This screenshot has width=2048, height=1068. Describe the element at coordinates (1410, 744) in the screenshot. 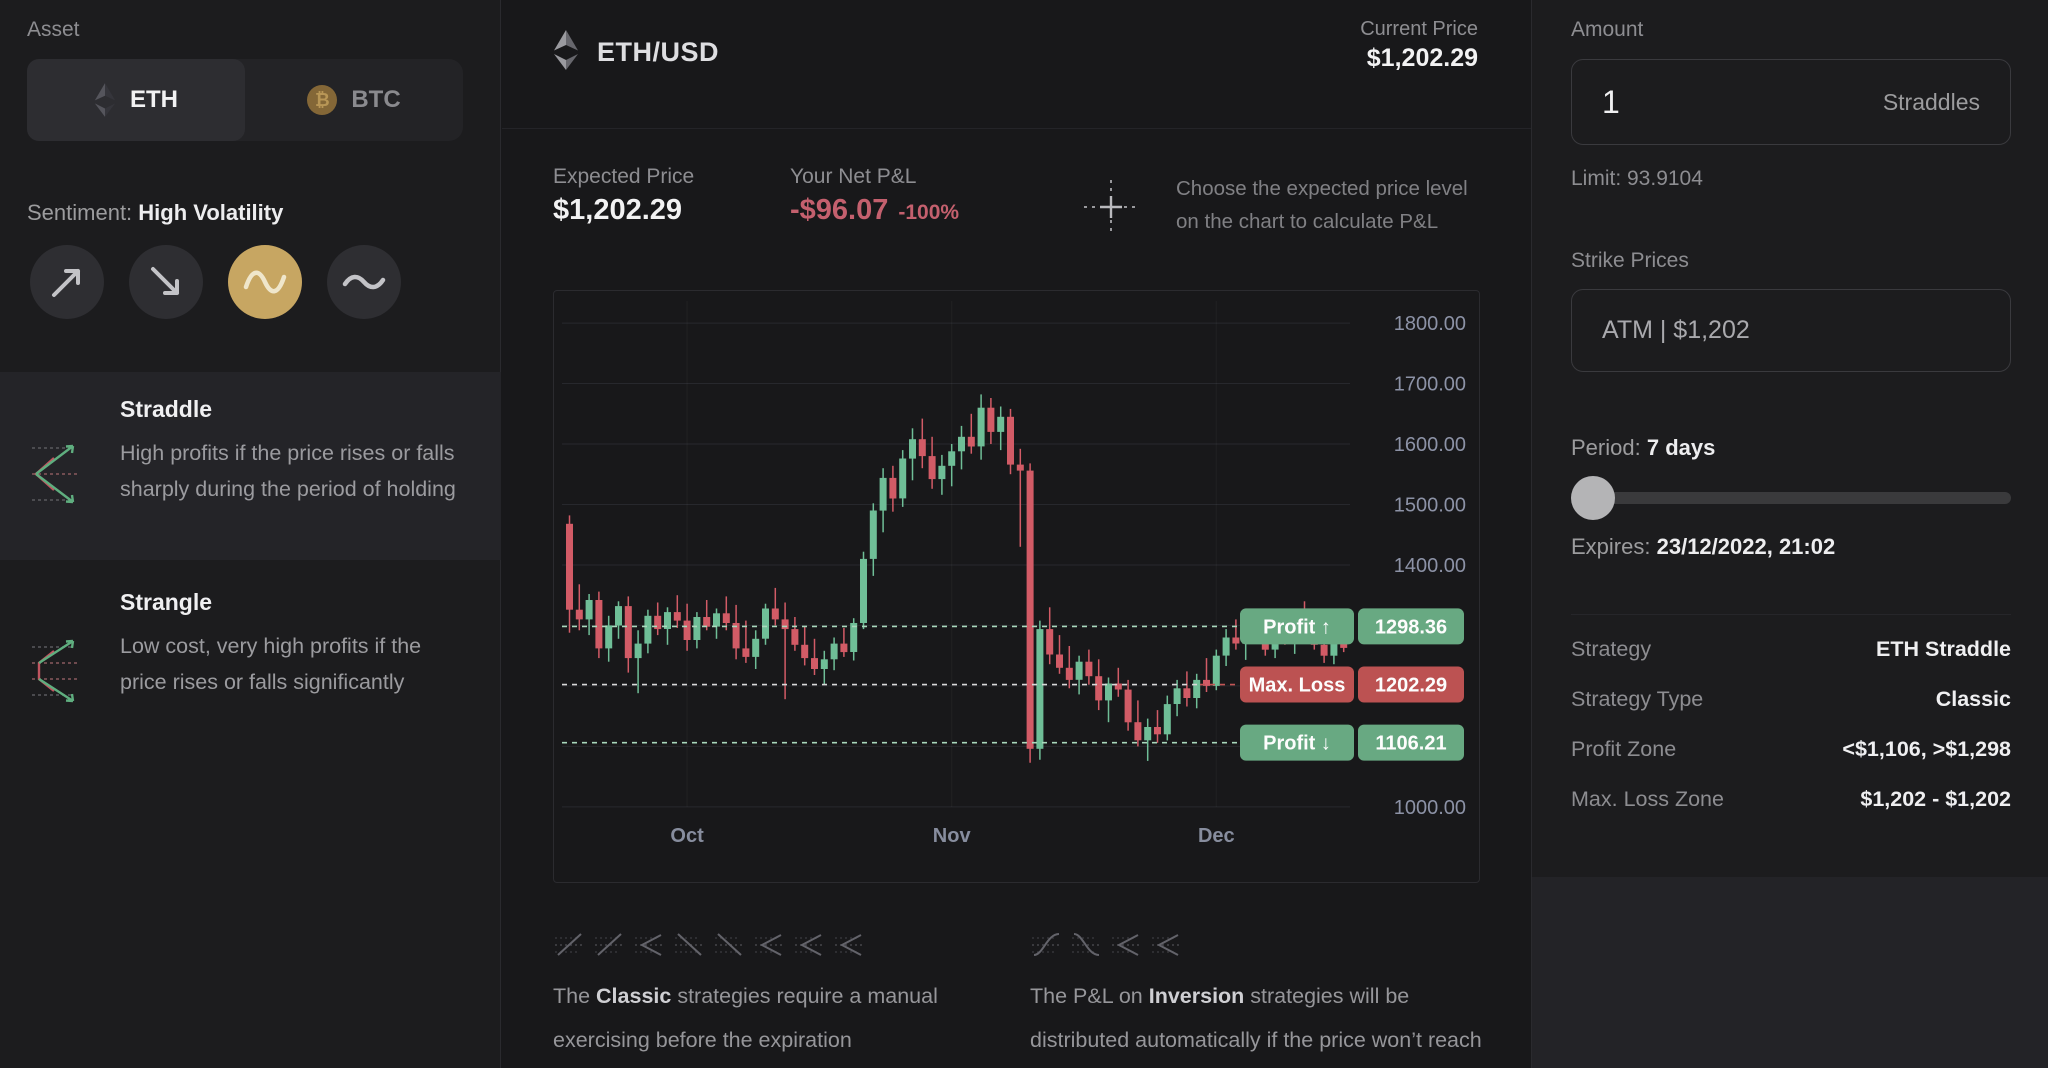

I see `profit-lower-tag-value: 1106.21` at that location.